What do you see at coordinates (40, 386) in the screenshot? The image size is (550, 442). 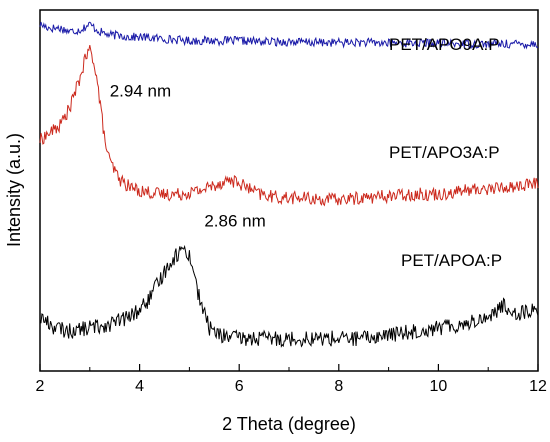 I see `x-tick-label: 2` at bounding box center [40, 386].